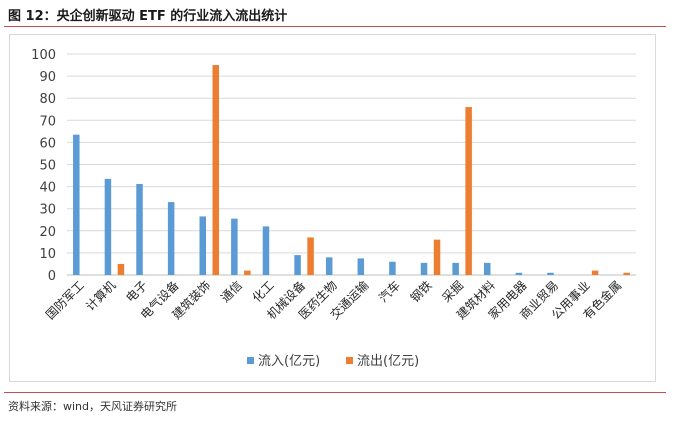 The height and width of the screenshot is (421, 678). What do you see at coordinates (231, 291) in the screenshot?
I see `x-category-label: 通信` at bounding box center [231, 291].